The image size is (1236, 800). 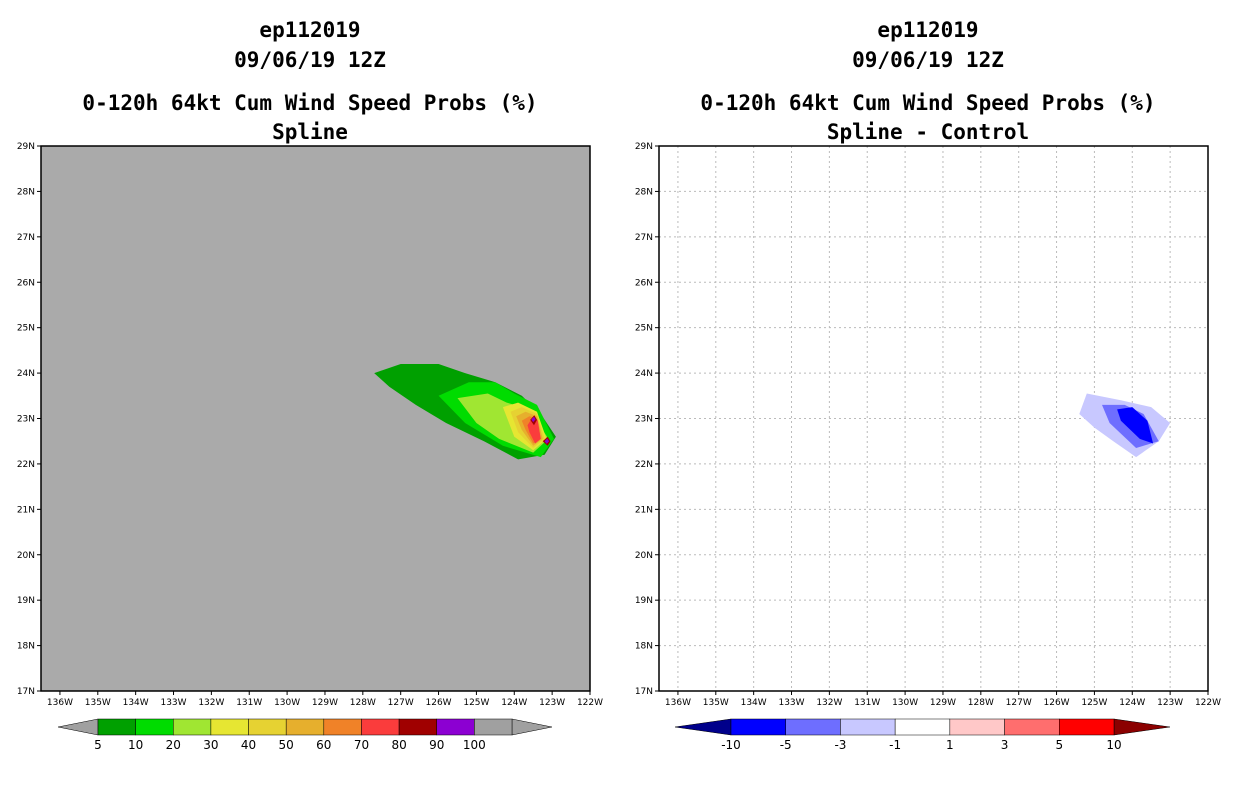 I want to click on colorbar-label: 50, so click(x=286, y=745).